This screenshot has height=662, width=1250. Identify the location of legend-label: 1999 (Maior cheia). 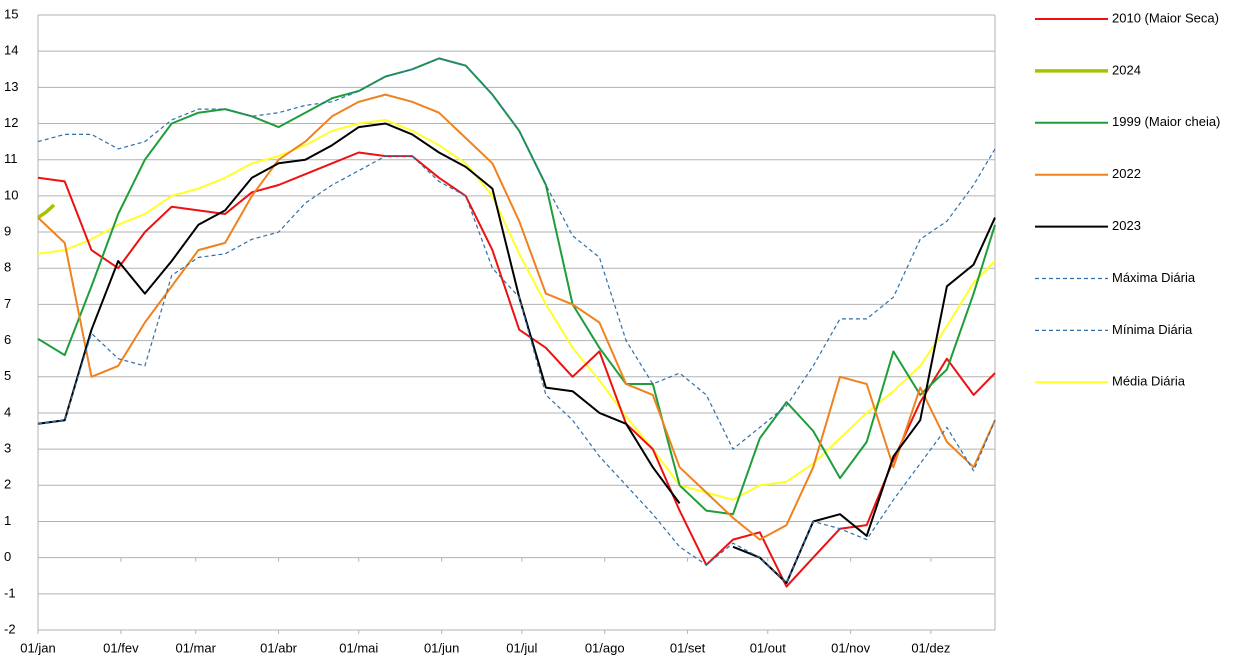
(1166, 121).